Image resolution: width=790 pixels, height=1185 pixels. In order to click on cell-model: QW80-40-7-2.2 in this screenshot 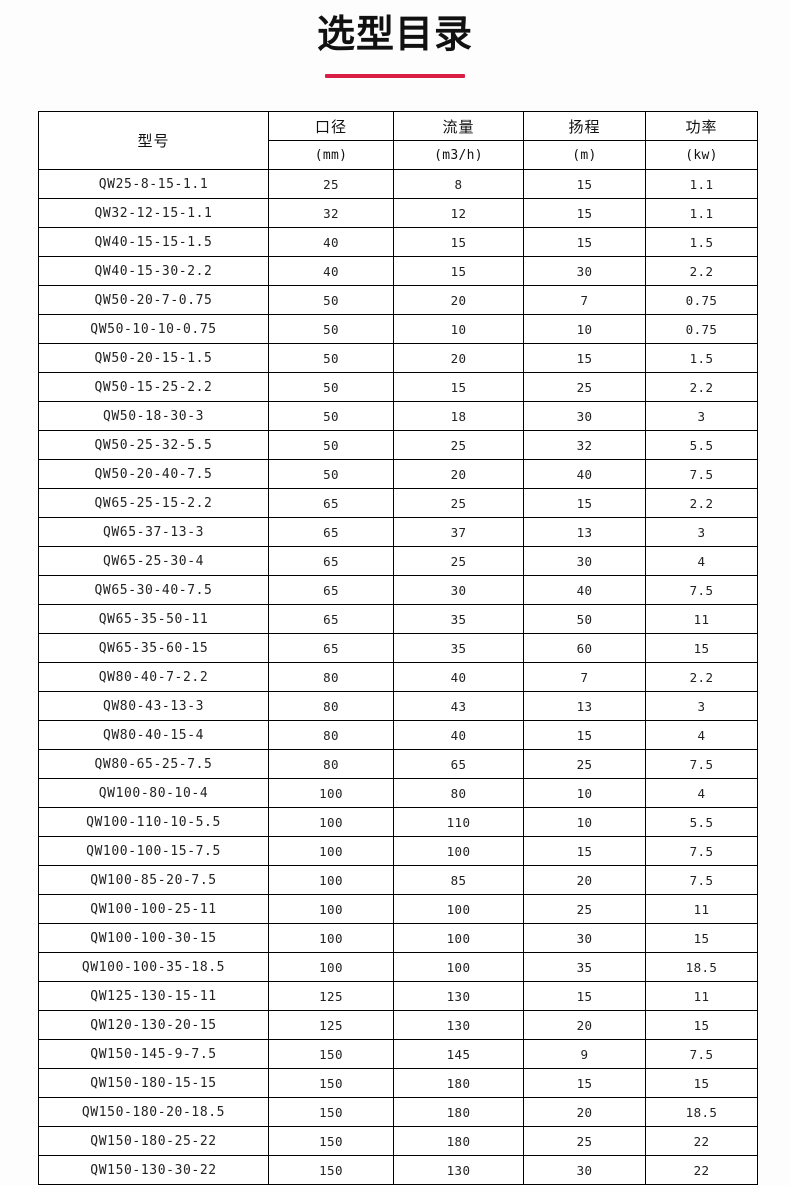, I will do `click(153, 677)`.